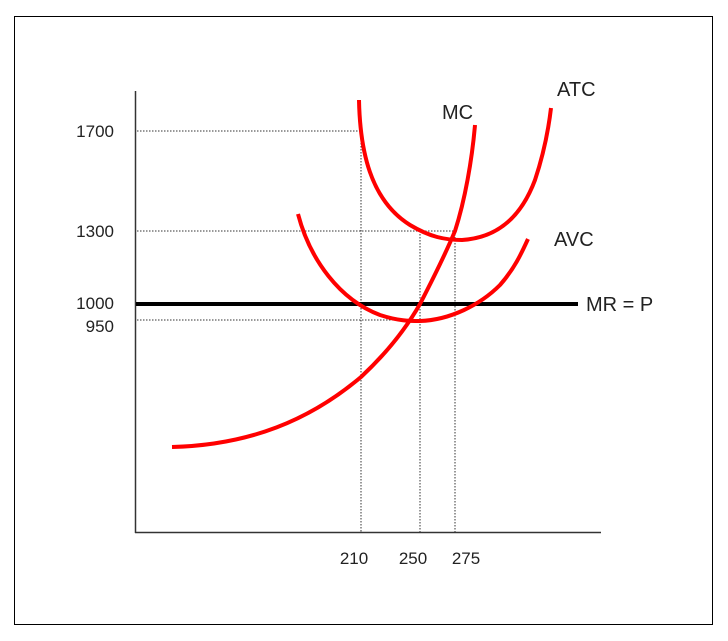  Describe the element at coordinates (466, 558) in the screenshot. I see `x-tick-label: 275` at that location.